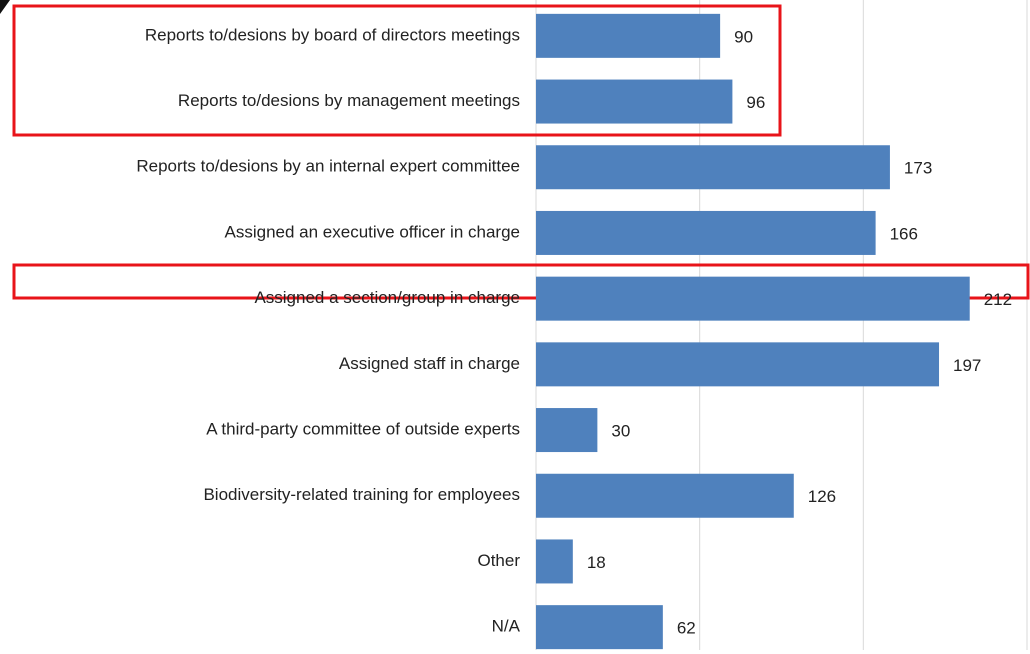 The height and width of the screenshot is (654, 1030). What do you see at coordinates (387, 297) in the screenshot?
I see `category-label: Assigned a section/group in charge` at bounding box center [387, 297].